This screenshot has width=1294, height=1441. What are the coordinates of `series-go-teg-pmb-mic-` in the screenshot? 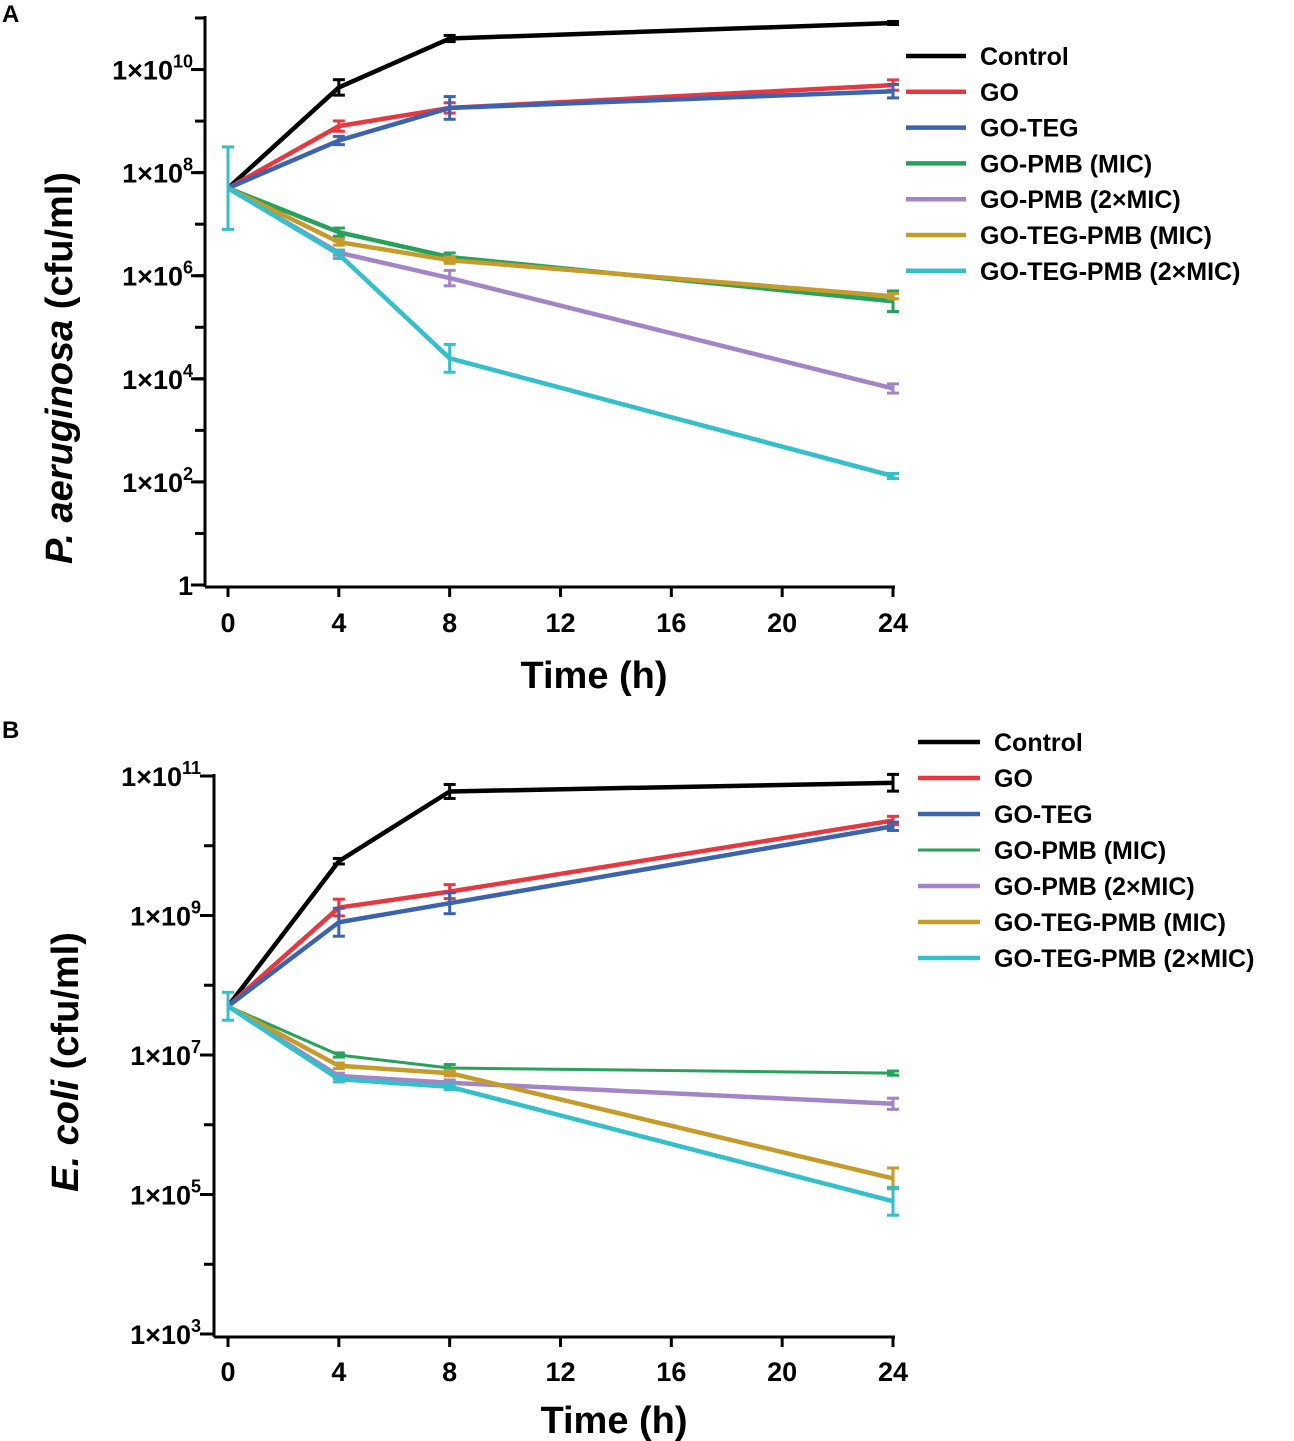 It's located at (563, 243).